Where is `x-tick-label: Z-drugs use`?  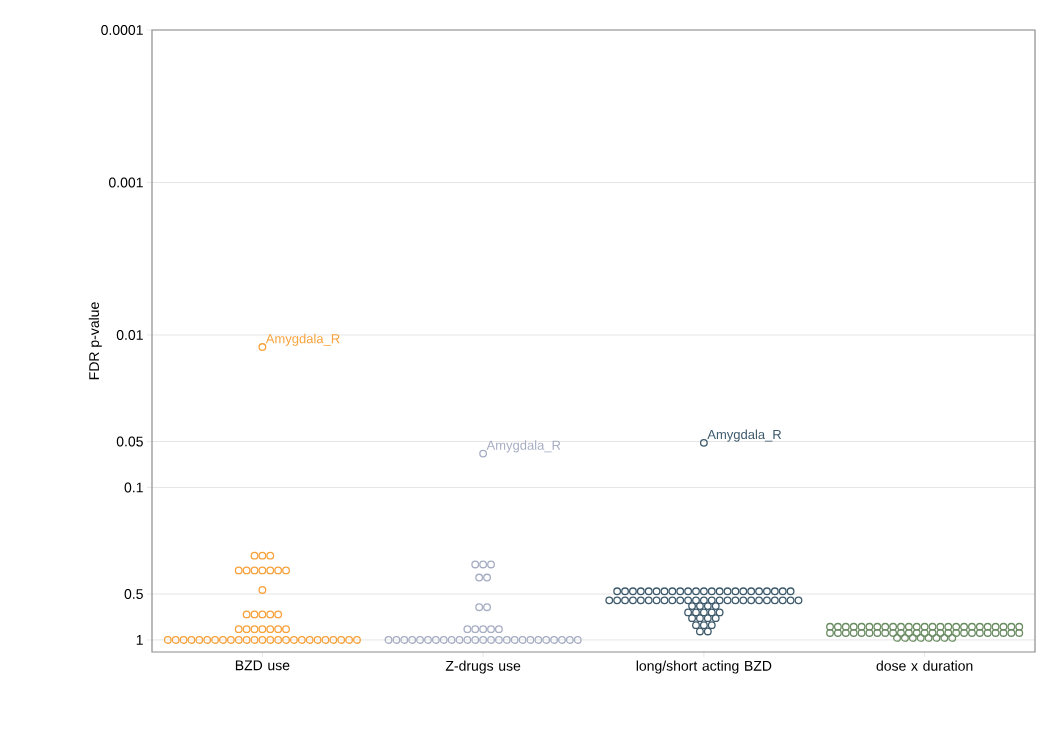
x-tick-label: Z-drugs use is located at coordinates (483, 667).